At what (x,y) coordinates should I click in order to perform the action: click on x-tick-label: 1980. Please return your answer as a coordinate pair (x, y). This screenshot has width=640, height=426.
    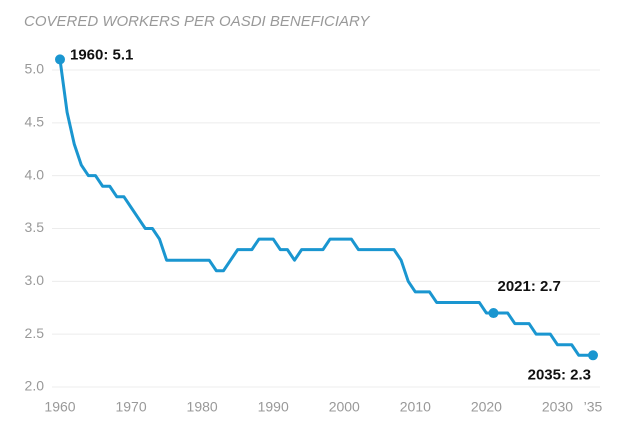
    Looking at the image, I should click on (202, 407).